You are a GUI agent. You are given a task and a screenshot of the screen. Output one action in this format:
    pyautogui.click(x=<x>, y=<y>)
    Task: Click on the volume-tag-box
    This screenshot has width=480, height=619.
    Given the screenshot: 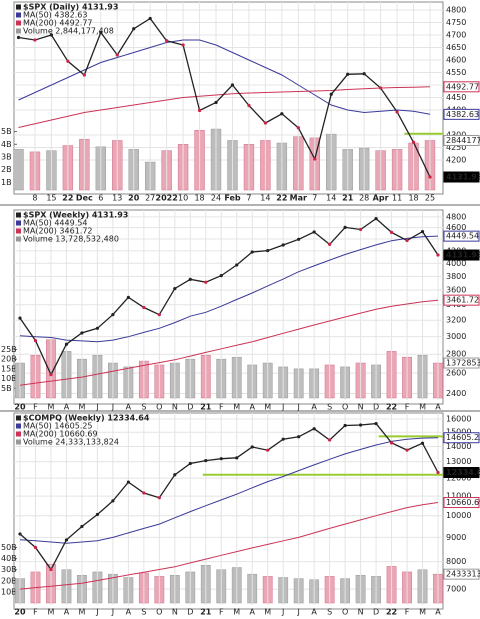 What is the action you would take?
    pyautogui.click(x=461, y=140)
    